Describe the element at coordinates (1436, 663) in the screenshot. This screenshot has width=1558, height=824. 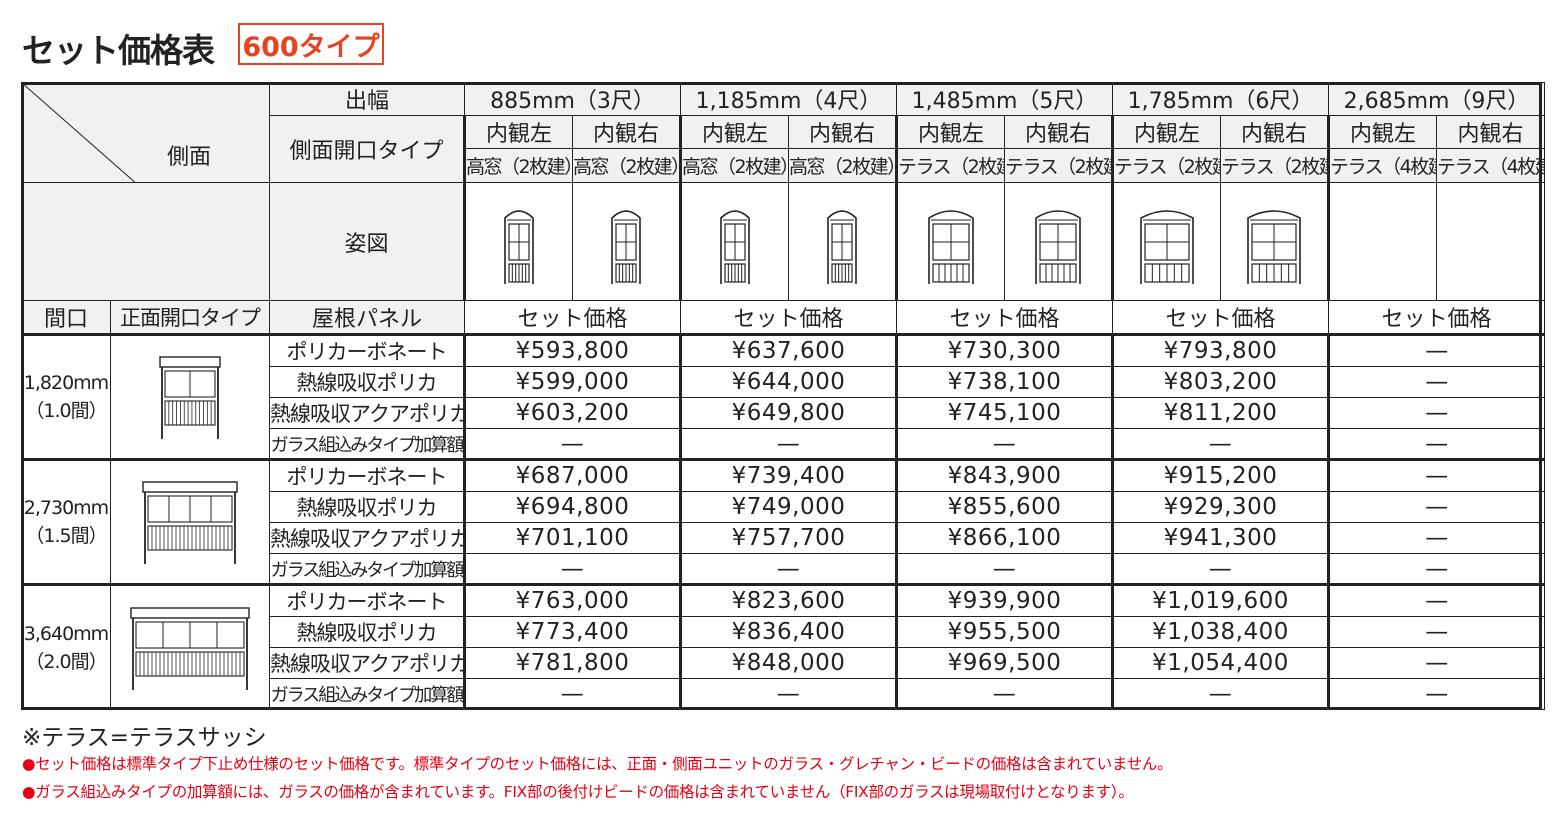
I see `price-2-2-4: —` at that location.